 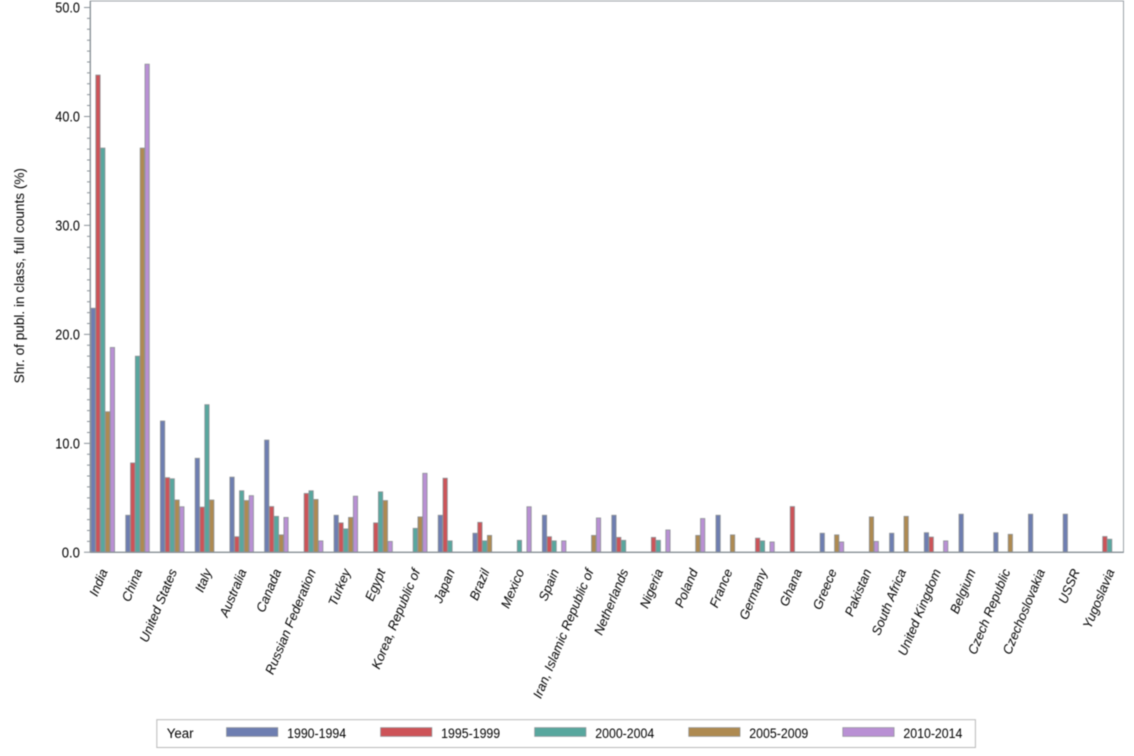 I want to click on svg-text: 2005-2009, so click(x=778, y=733).